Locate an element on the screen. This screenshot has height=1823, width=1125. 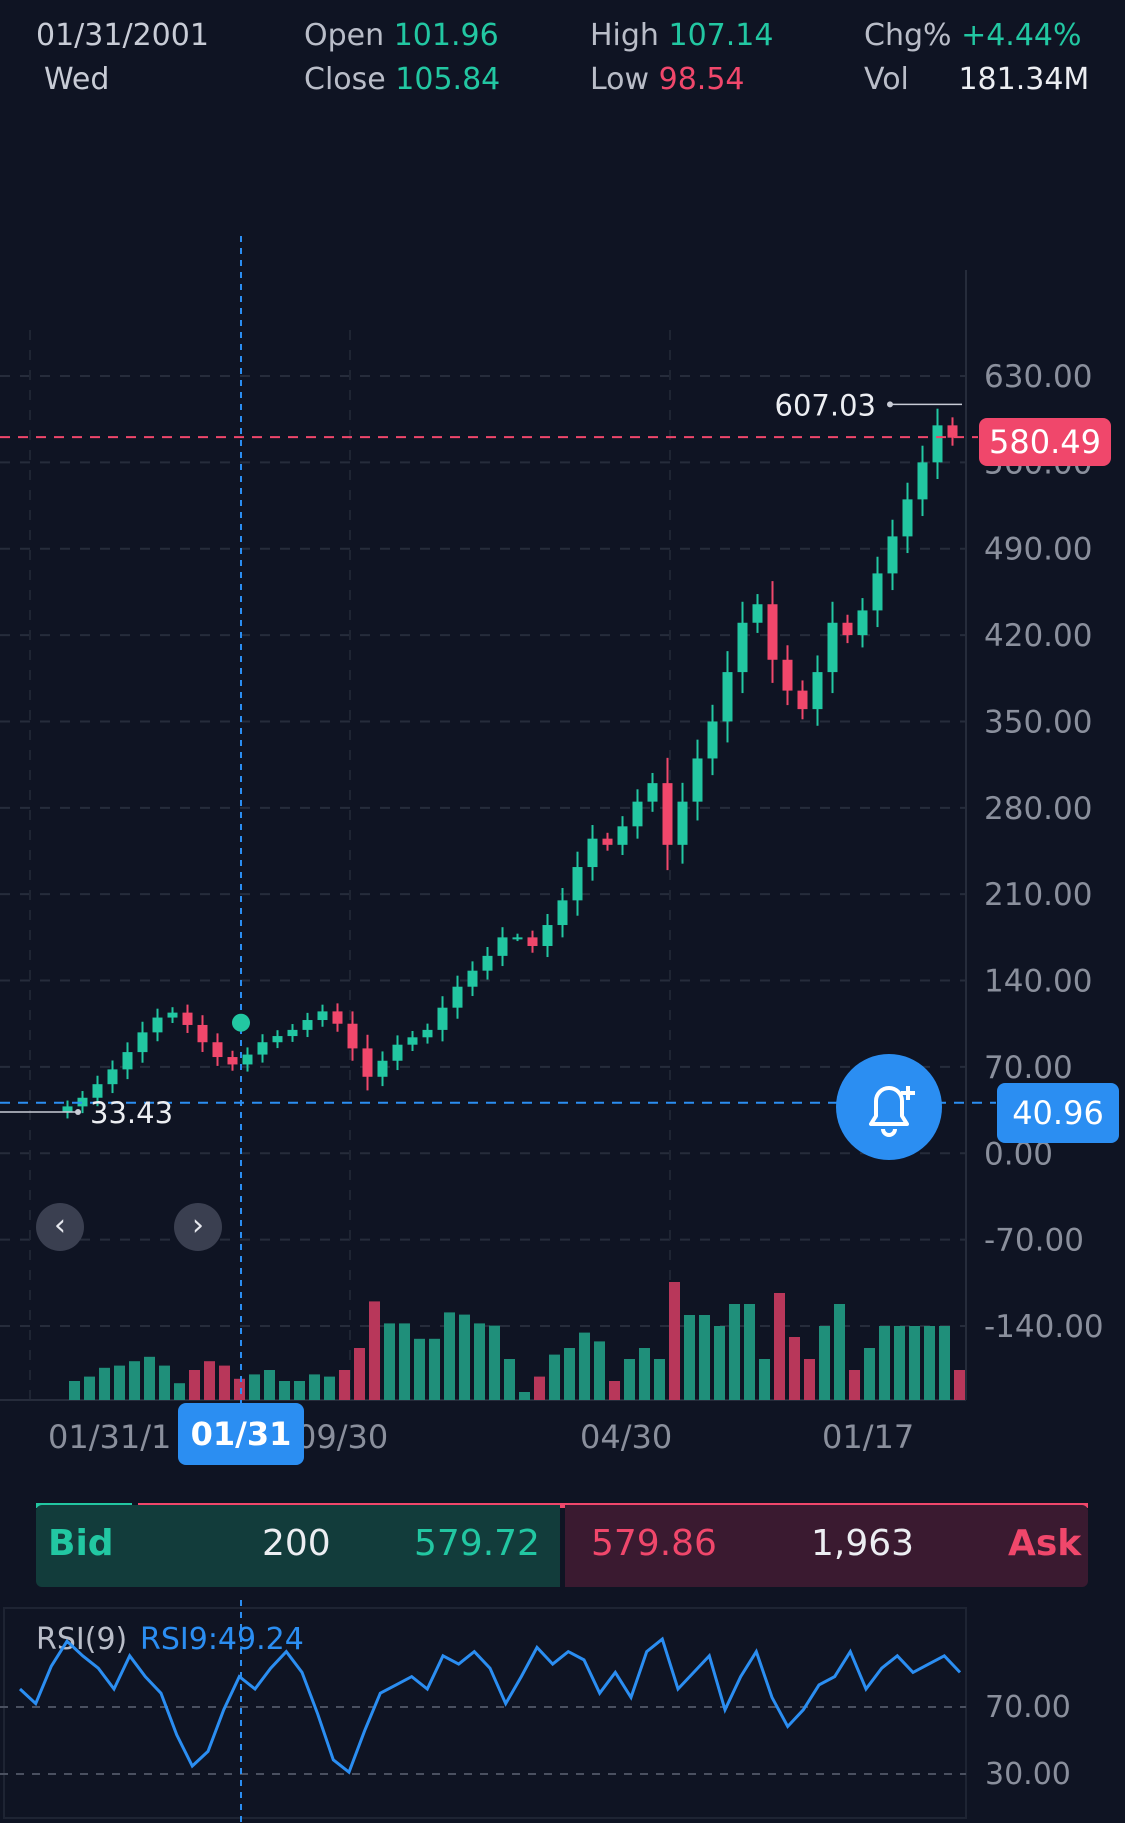
high-label: High is located at coordinates (624, 35).